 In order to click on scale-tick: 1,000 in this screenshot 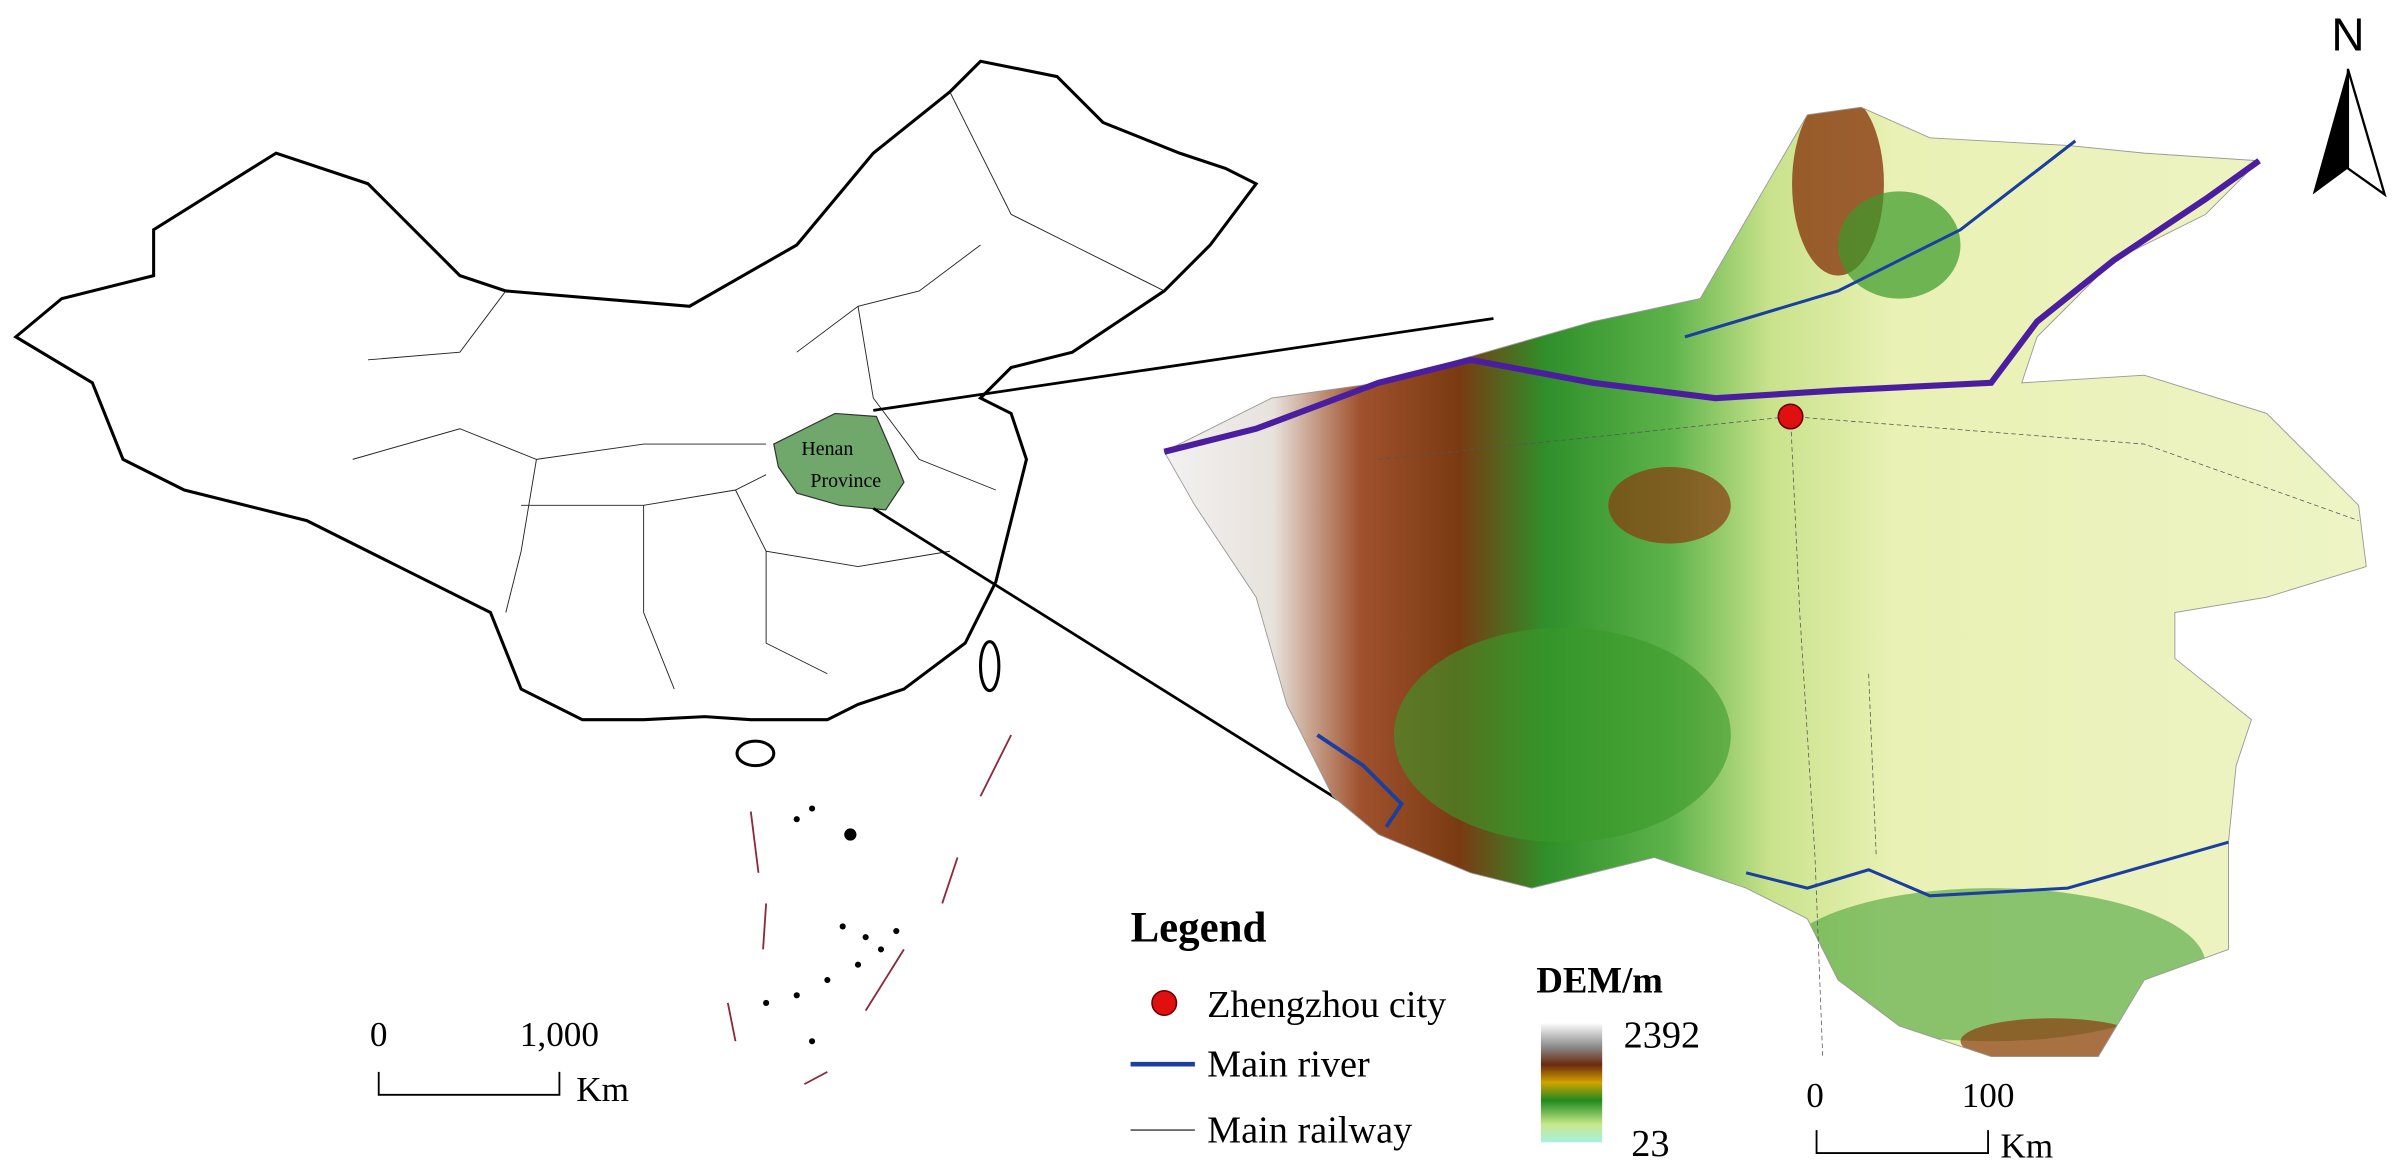, I will do `click(559, 1034)`.